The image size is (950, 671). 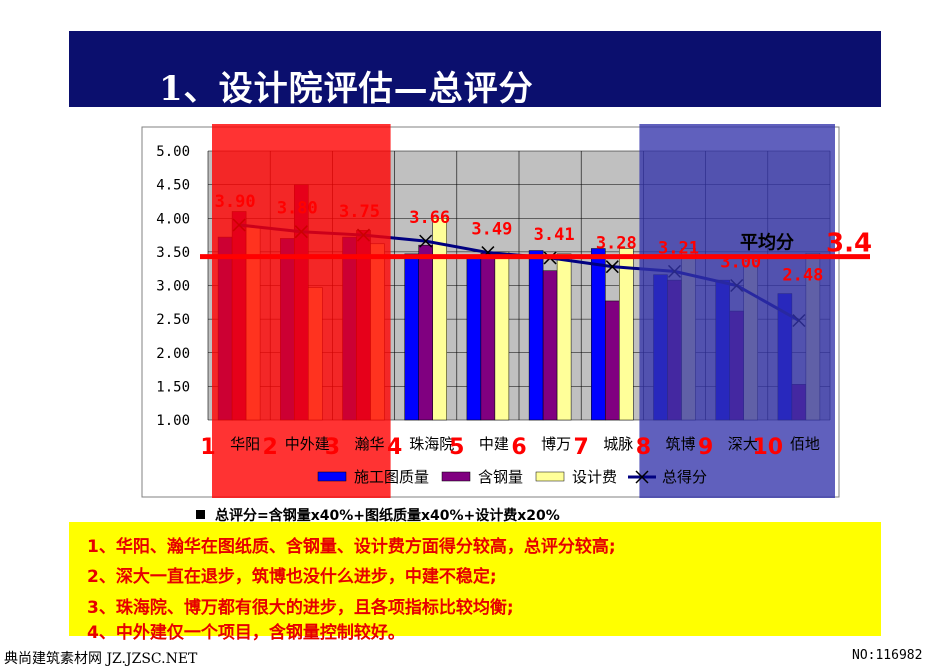 What do you see at coordinates (616, 244) in the screenshot?
I see `score-label: 3.28` at bounding box center [616, 244].